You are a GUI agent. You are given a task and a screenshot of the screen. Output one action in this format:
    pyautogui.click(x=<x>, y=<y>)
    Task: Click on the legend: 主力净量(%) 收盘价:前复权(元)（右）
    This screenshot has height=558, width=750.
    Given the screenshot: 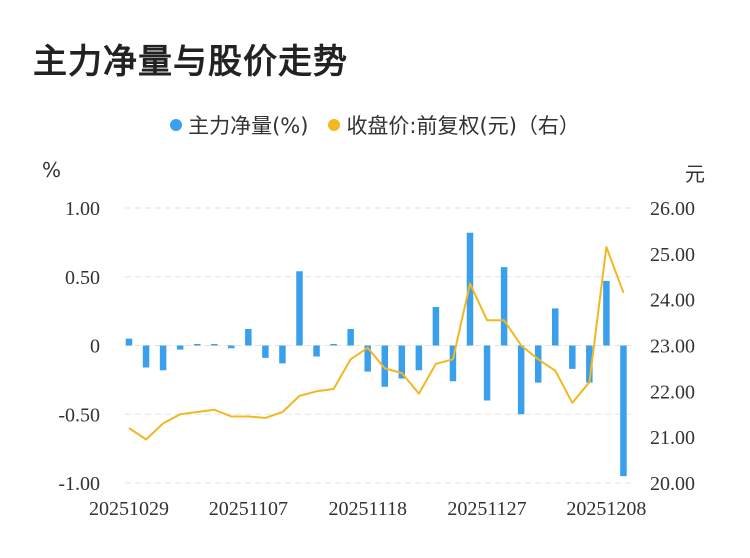 What is the action you would take?
    pyautogui.click(x=375, y=125)
    